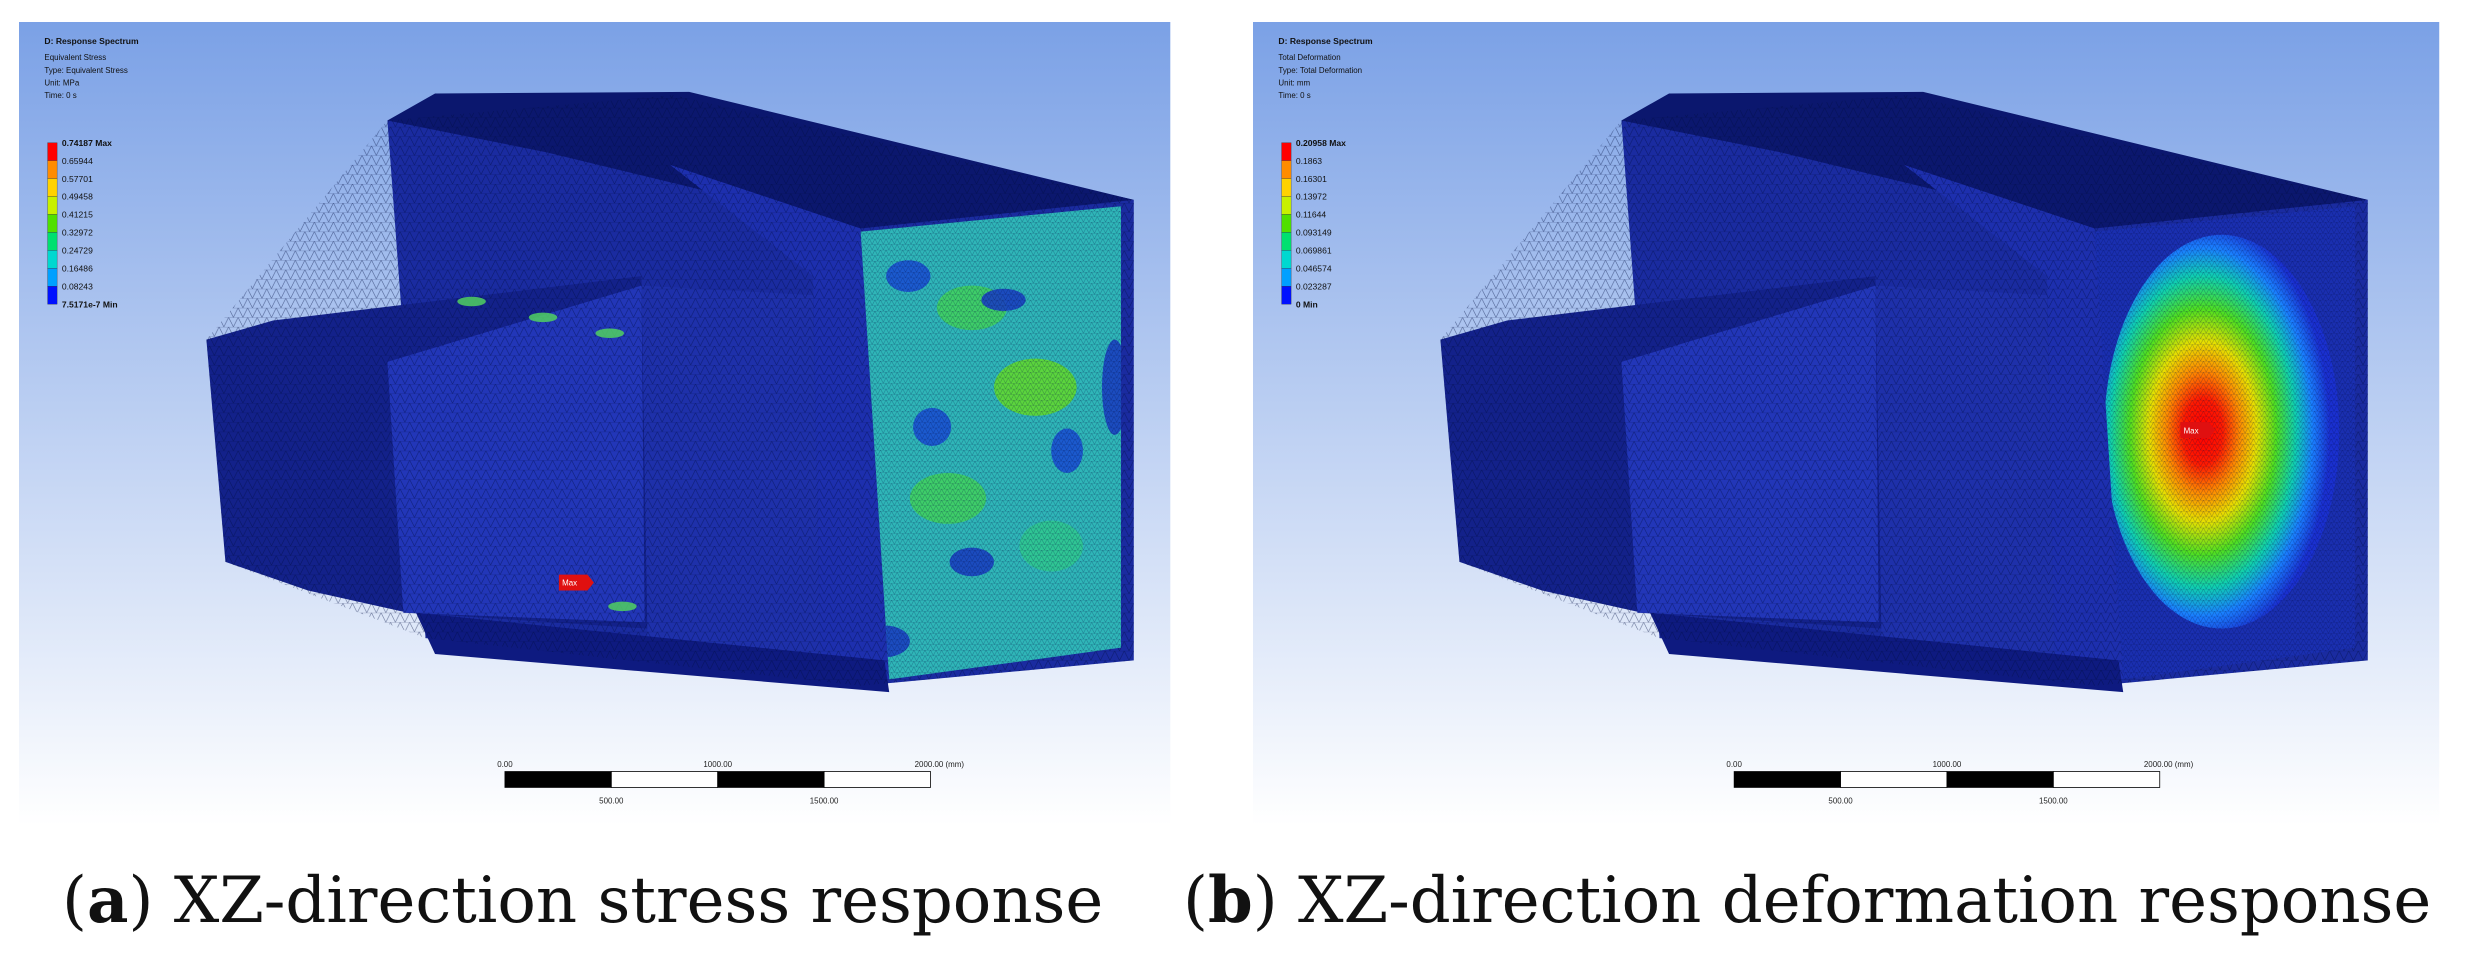  I want to click on legend-label: 0.32972, so click(77, 233).